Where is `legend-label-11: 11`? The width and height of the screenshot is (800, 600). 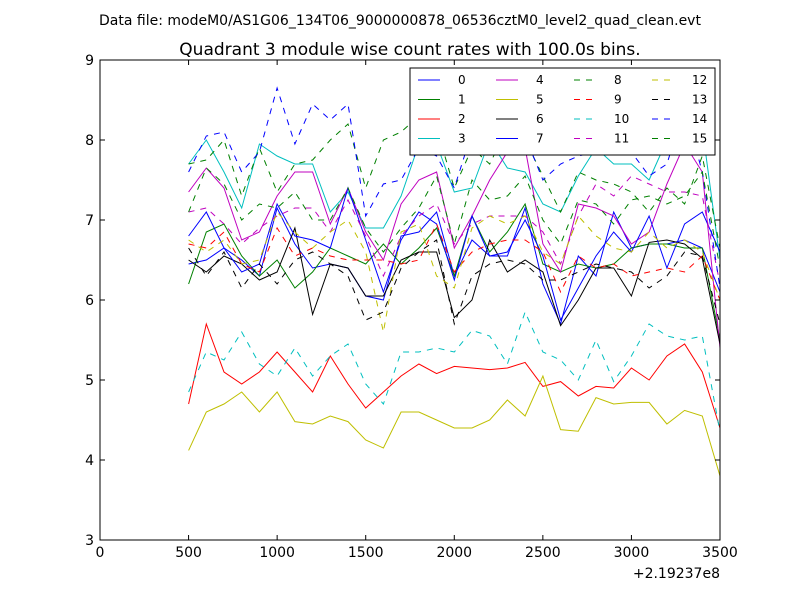 legend-label-11: 11 is located at coordinates (621, 139).